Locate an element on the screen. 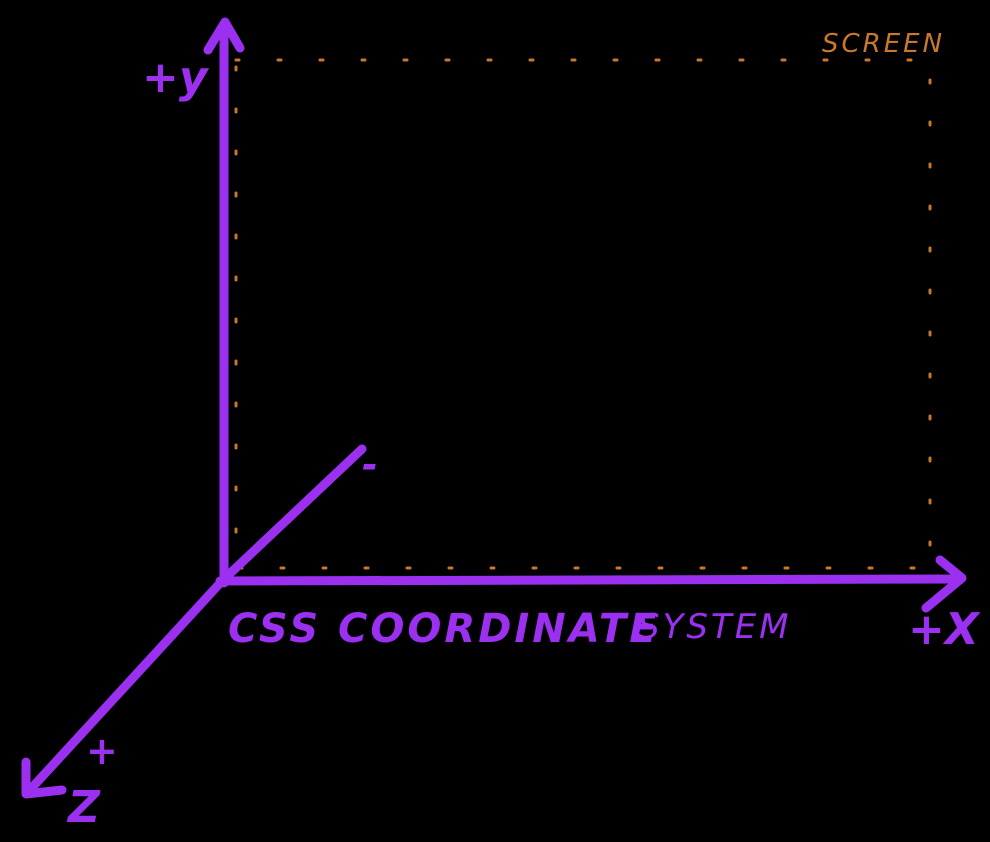 Image resolution: width=990 pixels, height=842 pixels. screen-label: SCREEN is located at coordinates (883, 44).